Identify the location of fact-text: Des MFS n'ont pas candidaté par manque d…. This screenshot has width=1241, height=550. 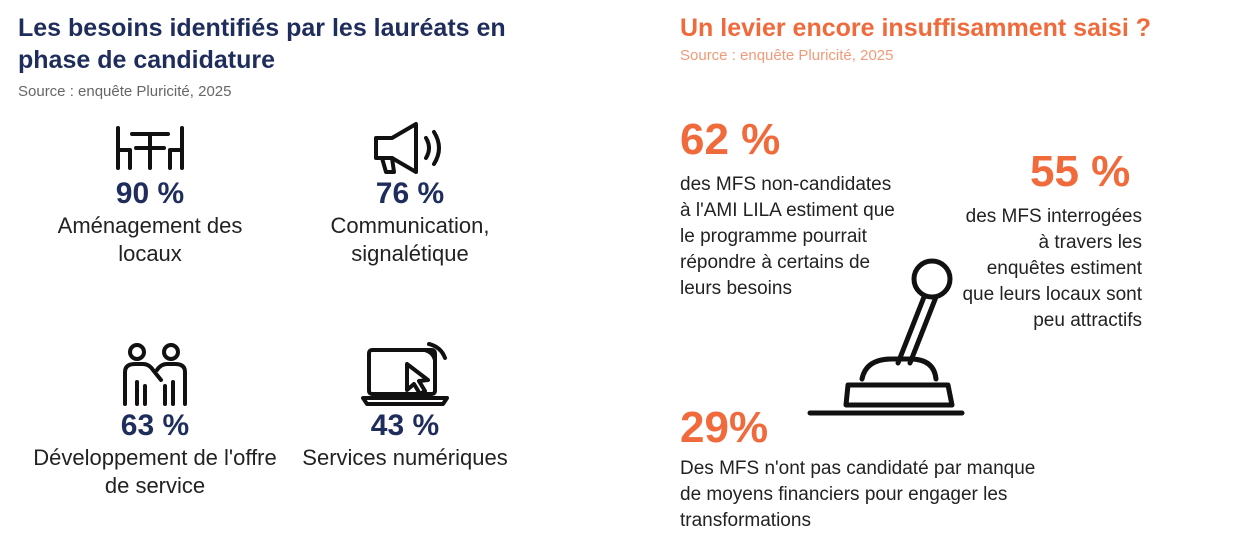
(858, 494).